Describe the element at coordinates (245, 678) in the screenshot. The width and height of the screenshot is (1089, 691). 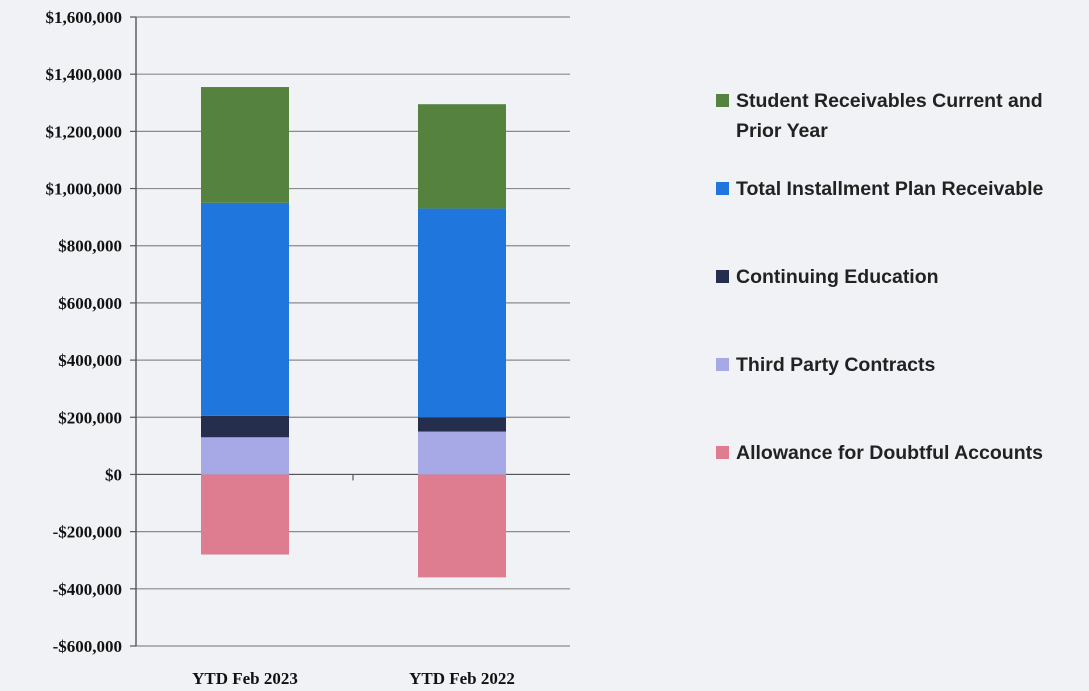
I see `x-tick-label: YTD Feb 2023` at that location.